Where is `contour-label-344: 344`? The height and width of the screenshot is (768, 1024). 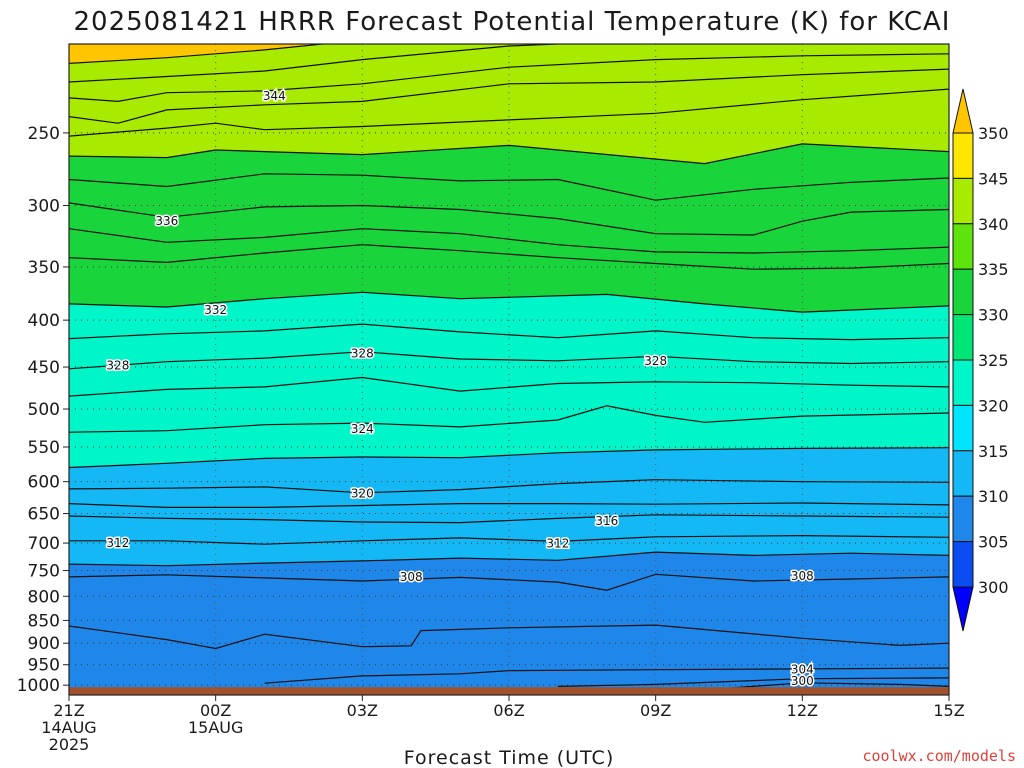 contour-label-344: 344 is located at coordinates (274, 96).